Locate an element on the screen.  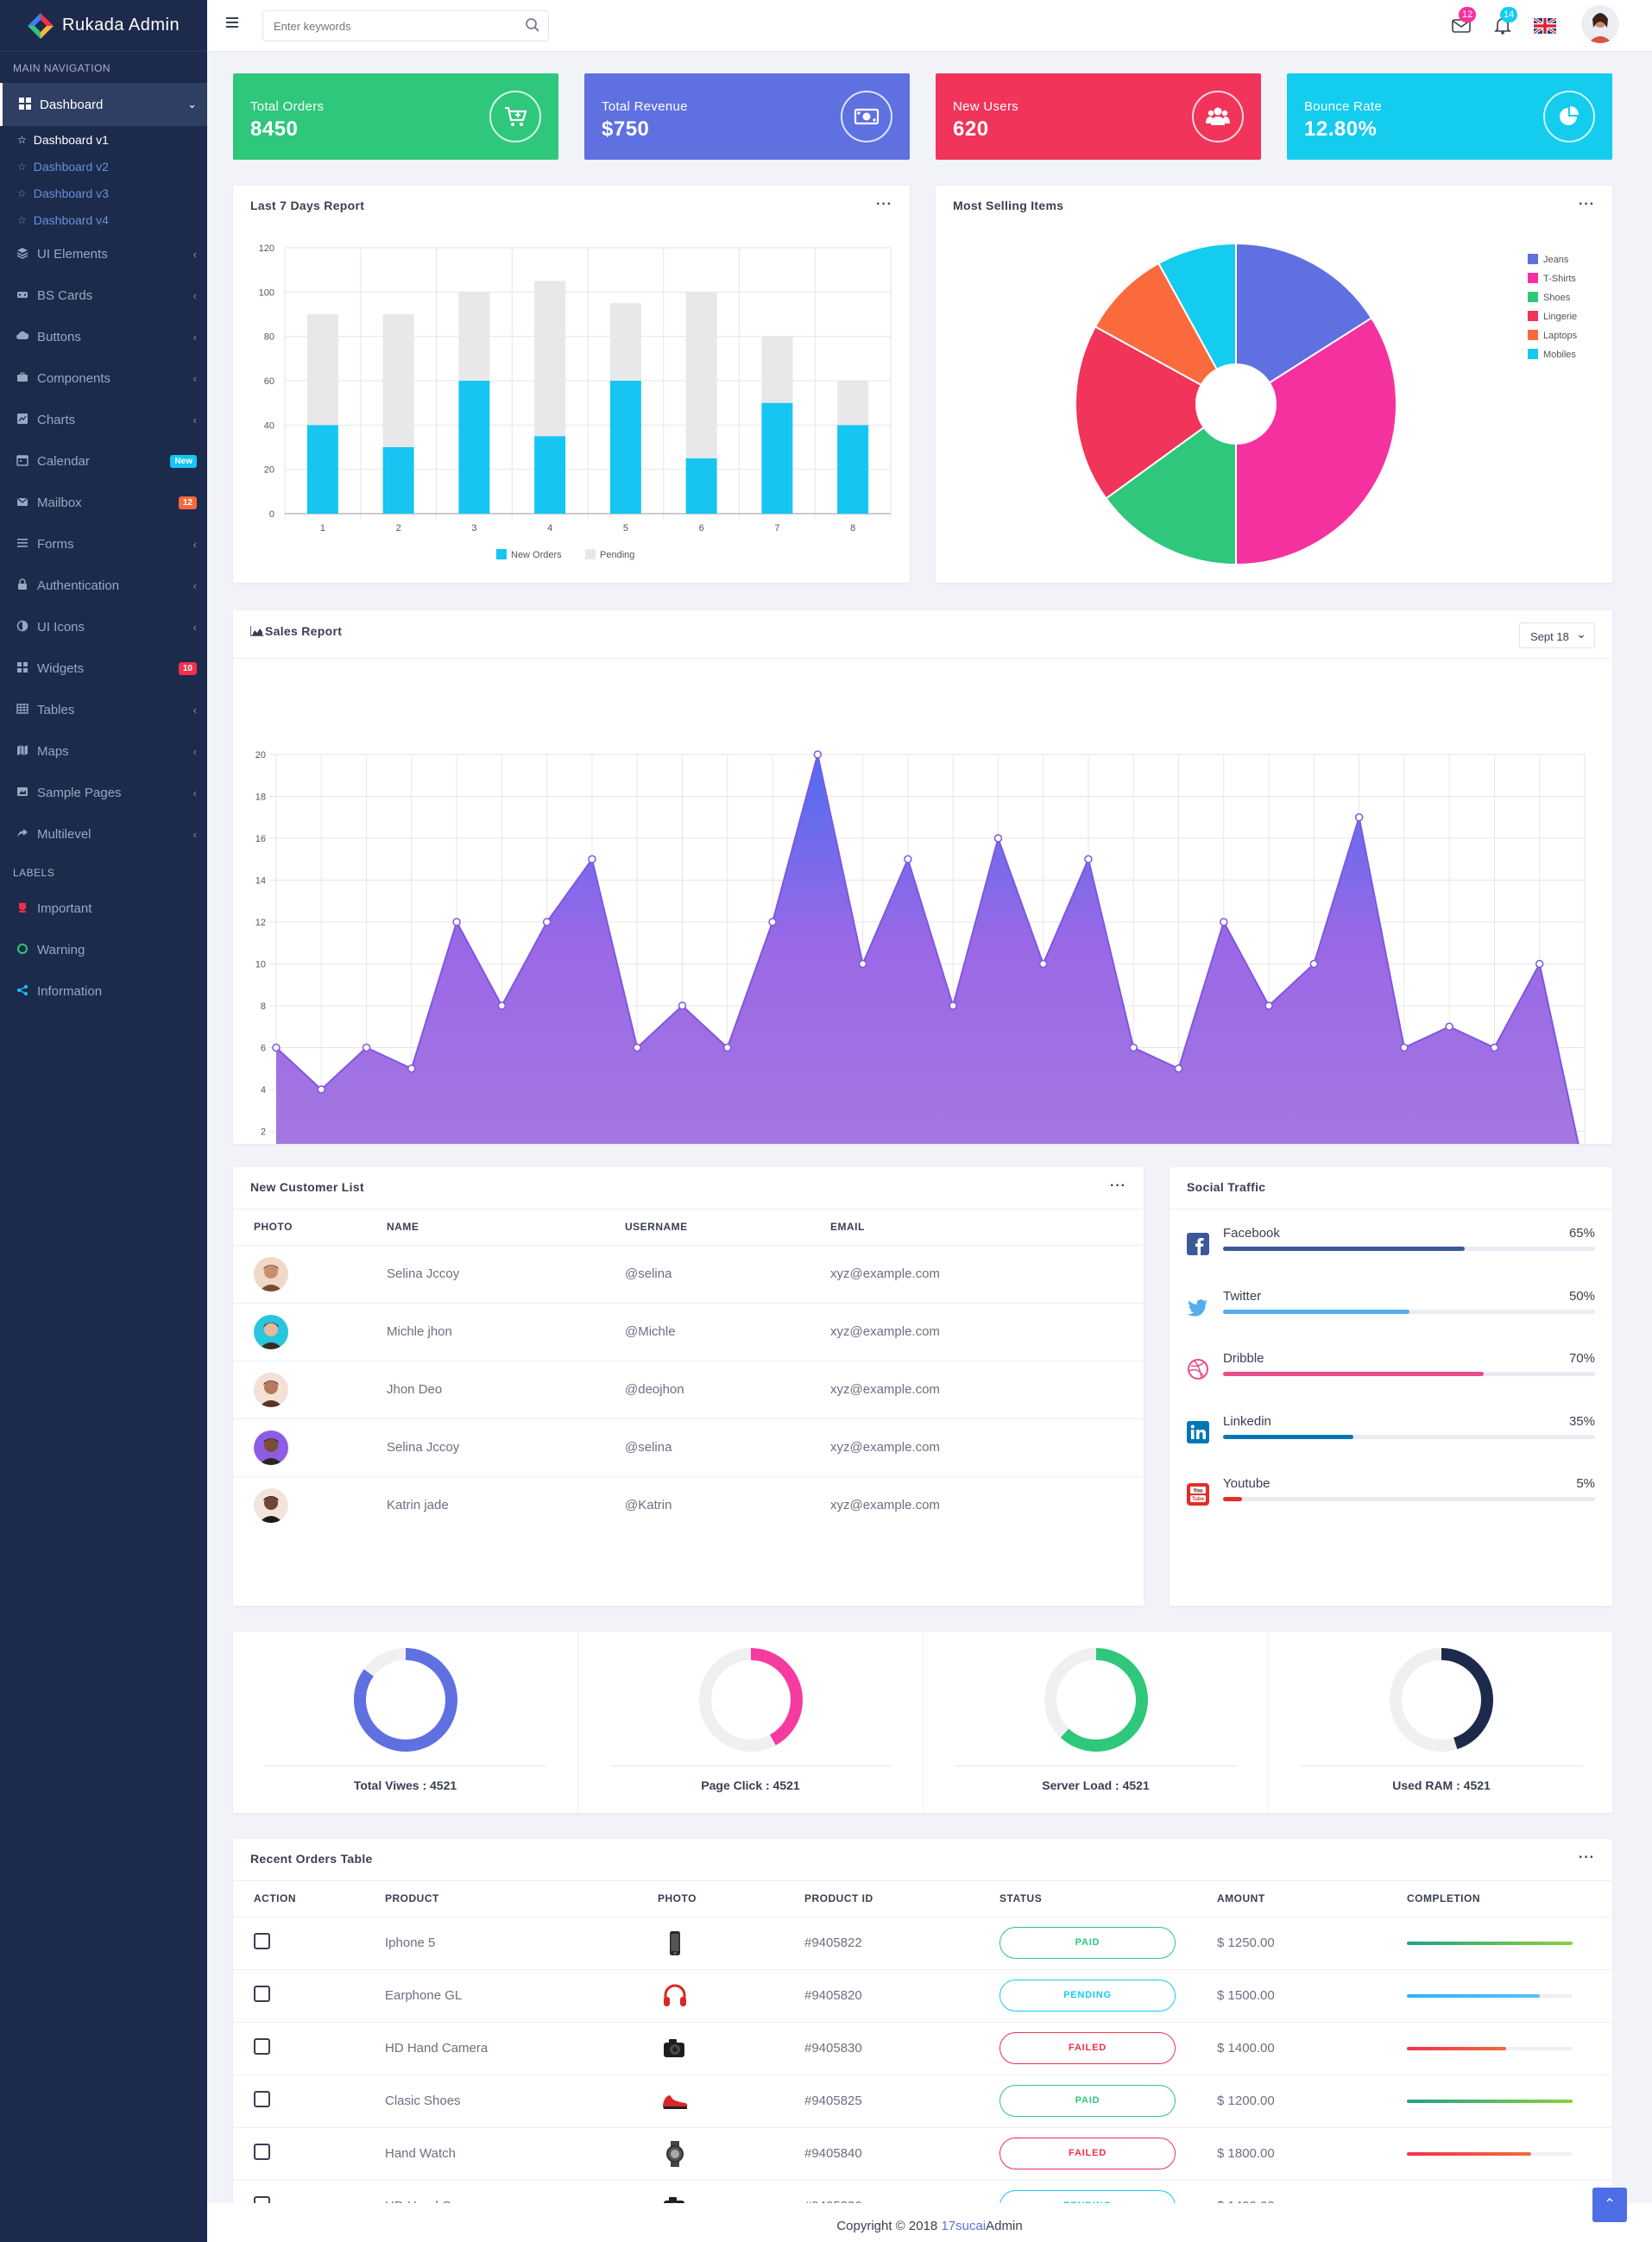
sidebar-item-components: Components ‹ is located at coordinates (103, 378).